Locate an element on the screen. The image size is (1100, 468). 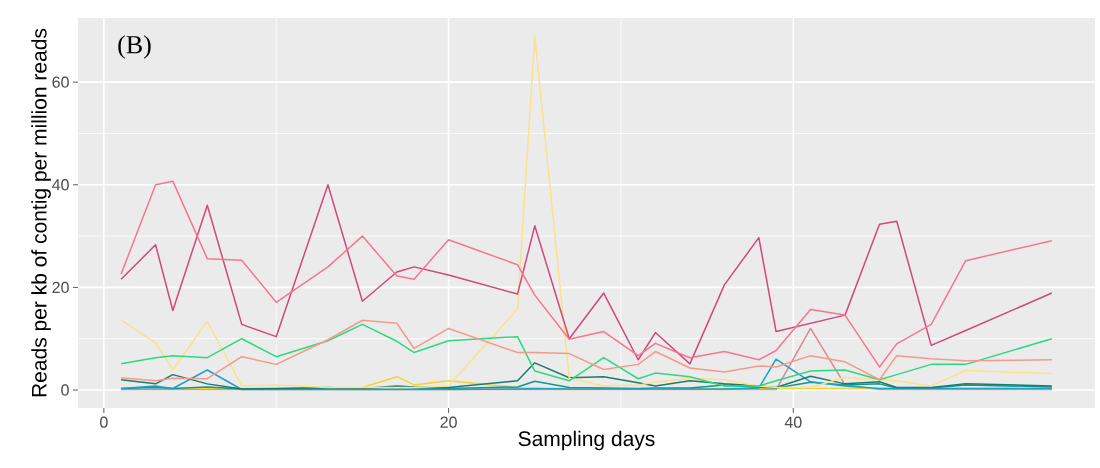
y-axis-title: Reads per kb of contig per million reads is located at coordinates (41, 212).